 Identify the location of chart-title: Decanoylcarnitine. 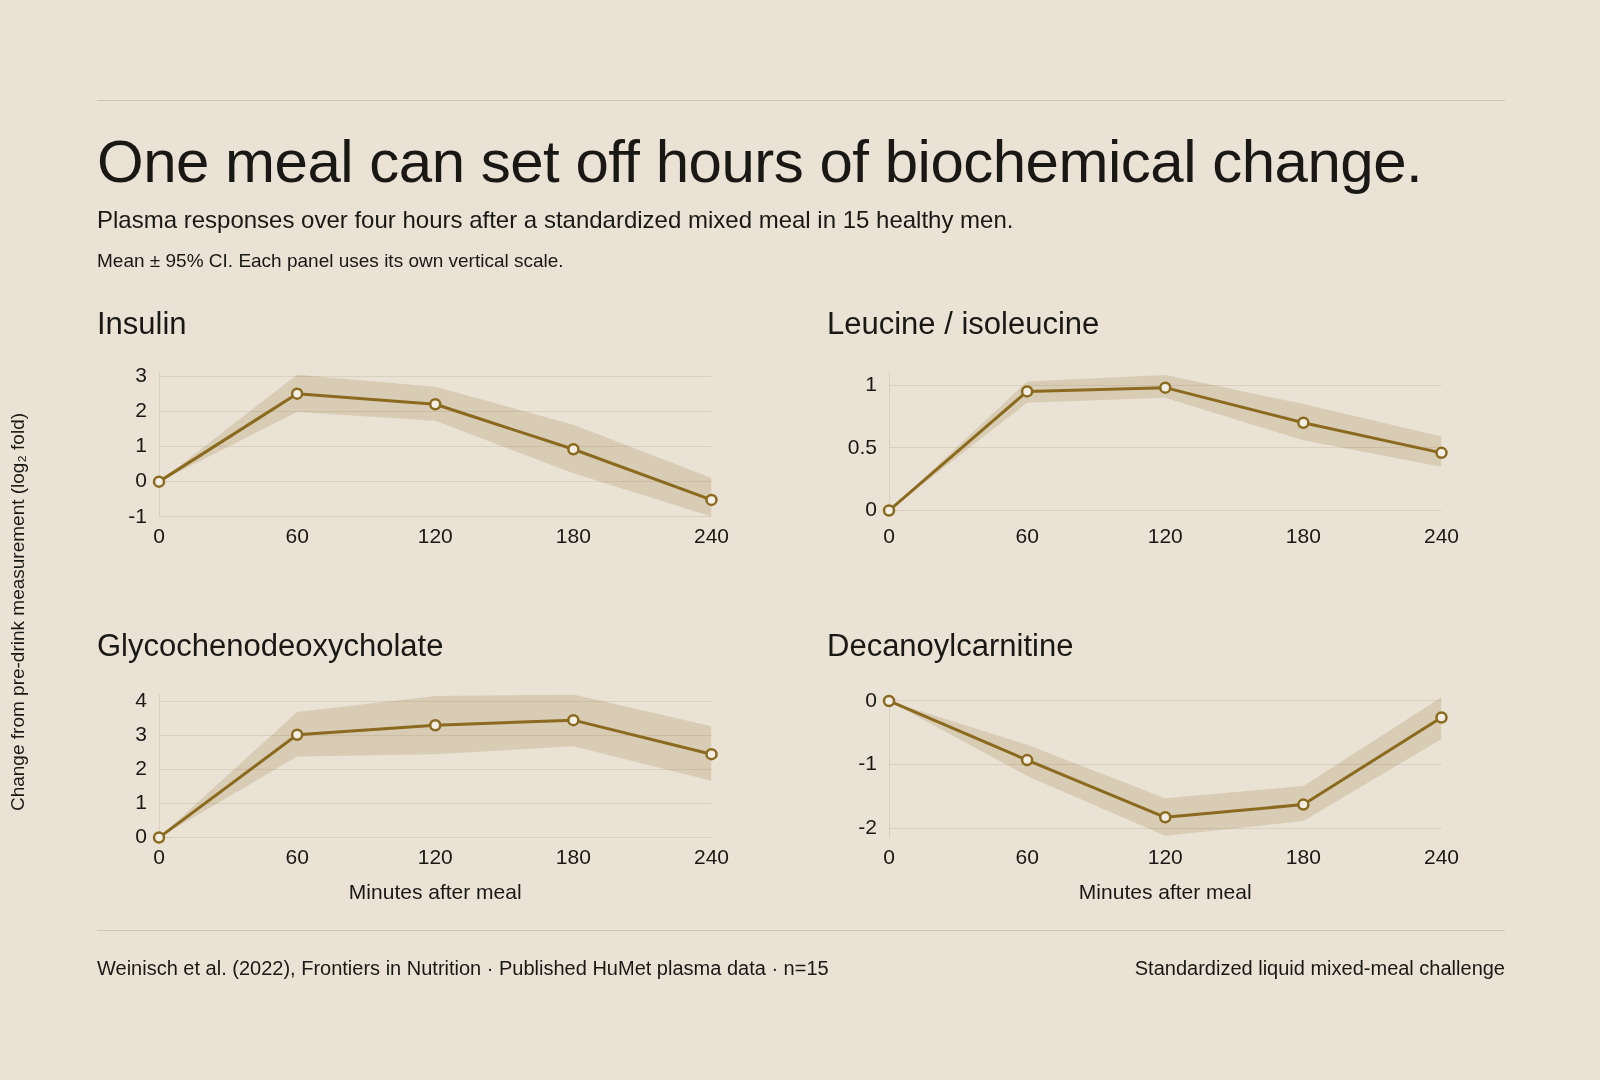
(951, 646).